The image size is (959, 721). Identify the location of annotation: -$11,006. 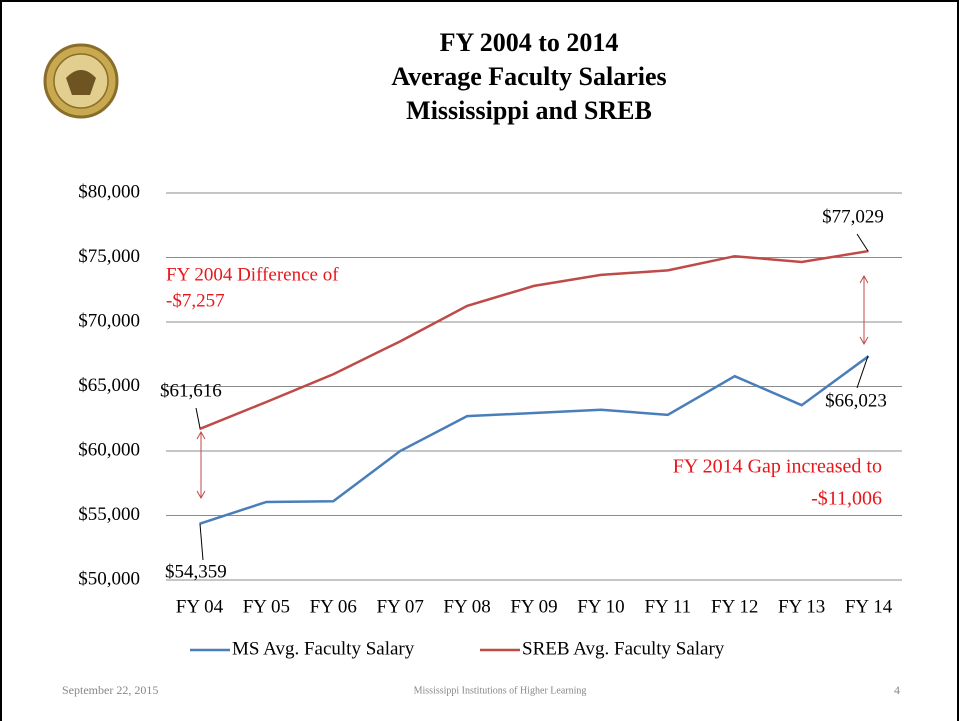
(846, 499).